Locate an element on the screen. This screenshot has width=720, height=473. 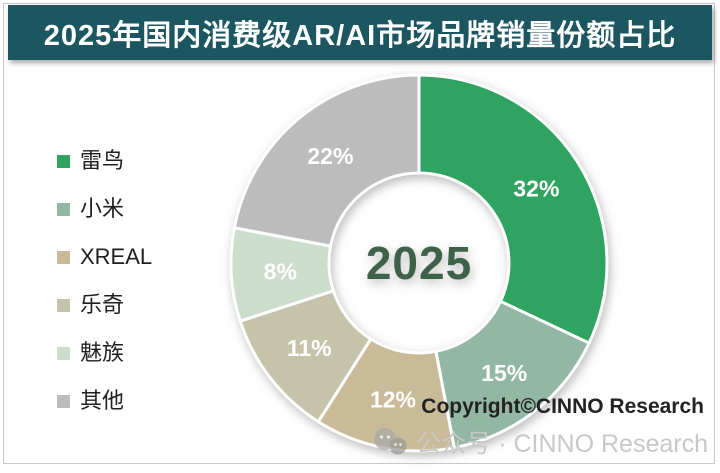
legend-label: 小米 is located at coordinates (102, 208).